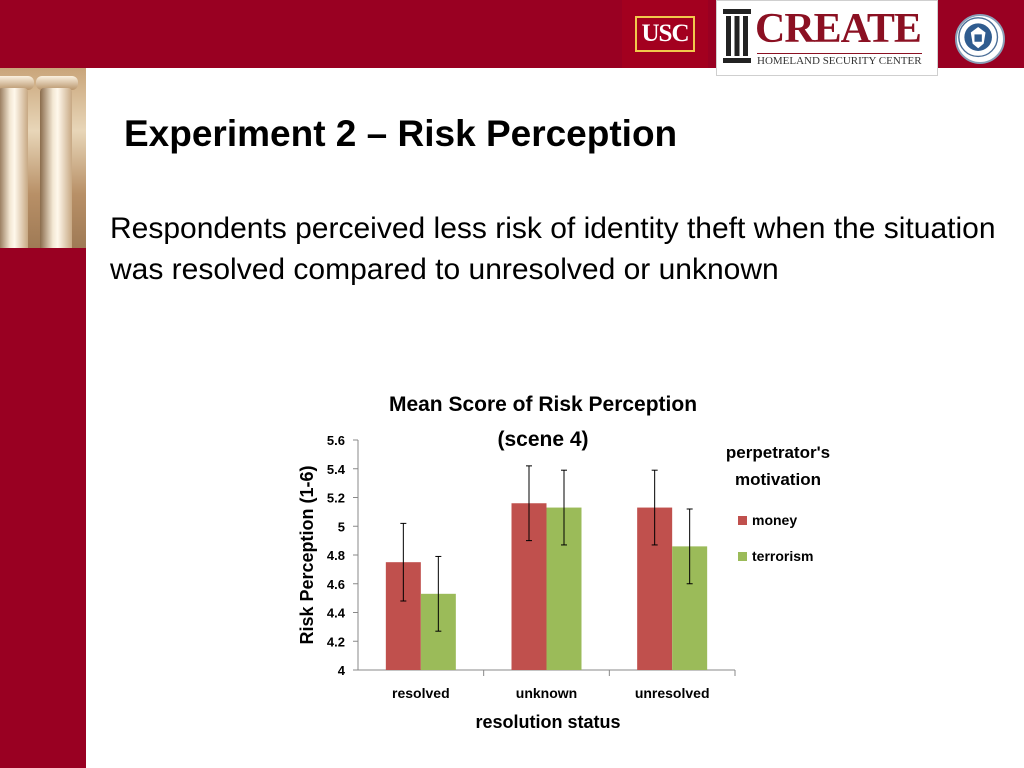  What do you see at coordinates (542, 439) in the screenshot?
I see `chart-title-line2: (scene 4)` at bounding box center [542, 439].